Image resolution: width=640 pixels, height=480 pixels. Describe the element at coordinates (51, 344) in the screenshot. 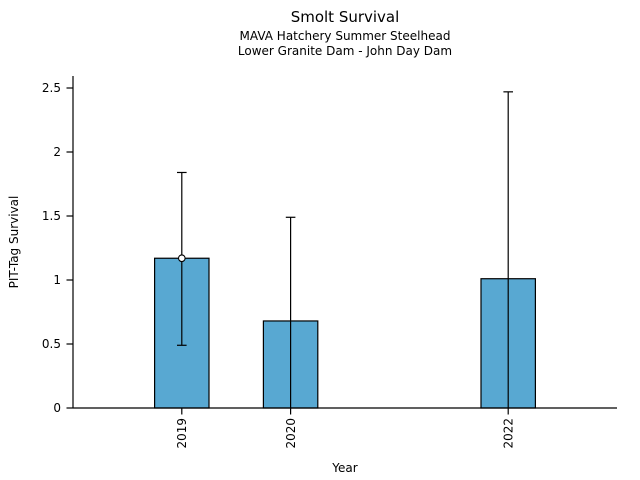

I see `y-tick-label: 0.5` at that location.